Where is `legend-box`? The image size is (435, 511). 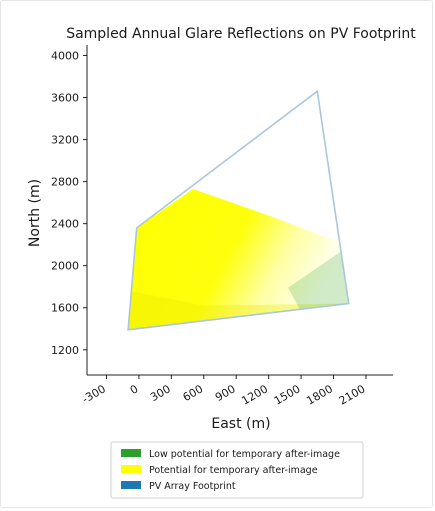 legend-box is located at coordinates (237, 470).